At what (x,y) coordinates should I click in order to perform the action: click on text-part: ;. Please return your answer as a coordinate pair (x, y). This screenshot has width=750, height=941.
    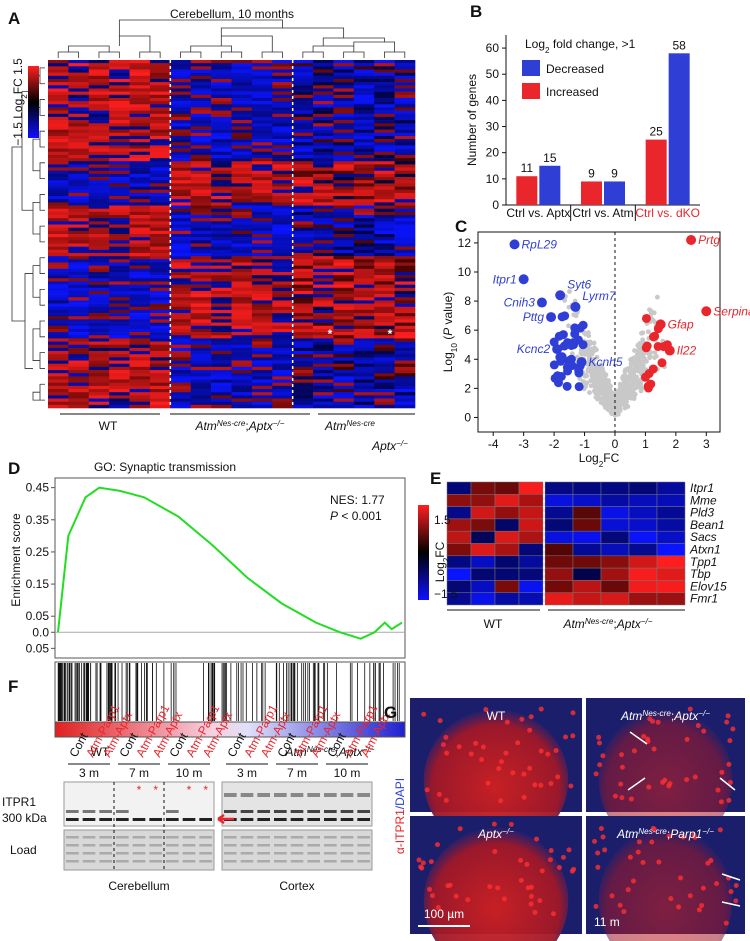
    Looking at the image, I should click on (668, 834).